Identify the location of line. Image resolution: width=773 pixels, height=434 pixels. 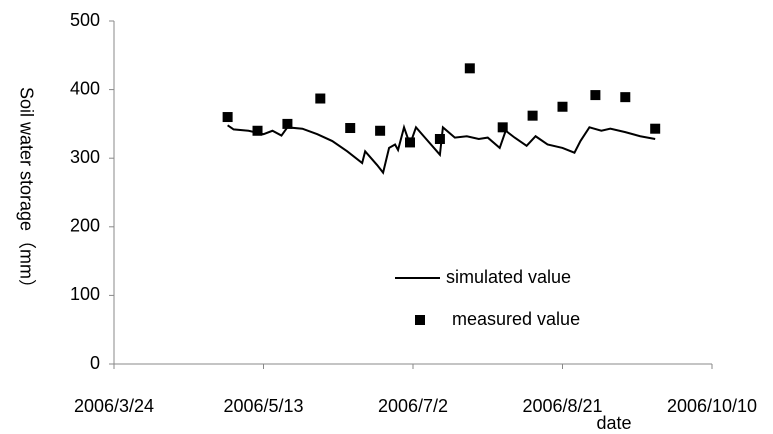
(441, 149).